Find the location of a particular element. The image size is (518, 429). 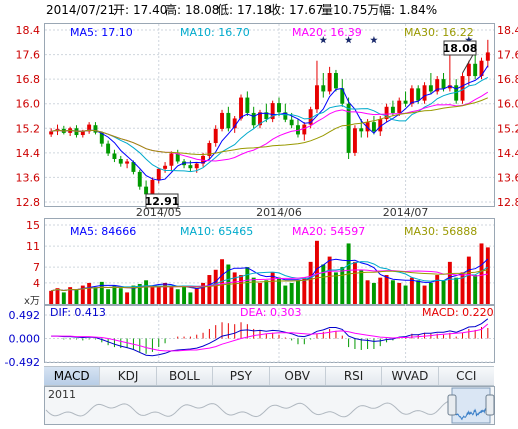

navigator-left-handle is located at coordinates (452, 405).